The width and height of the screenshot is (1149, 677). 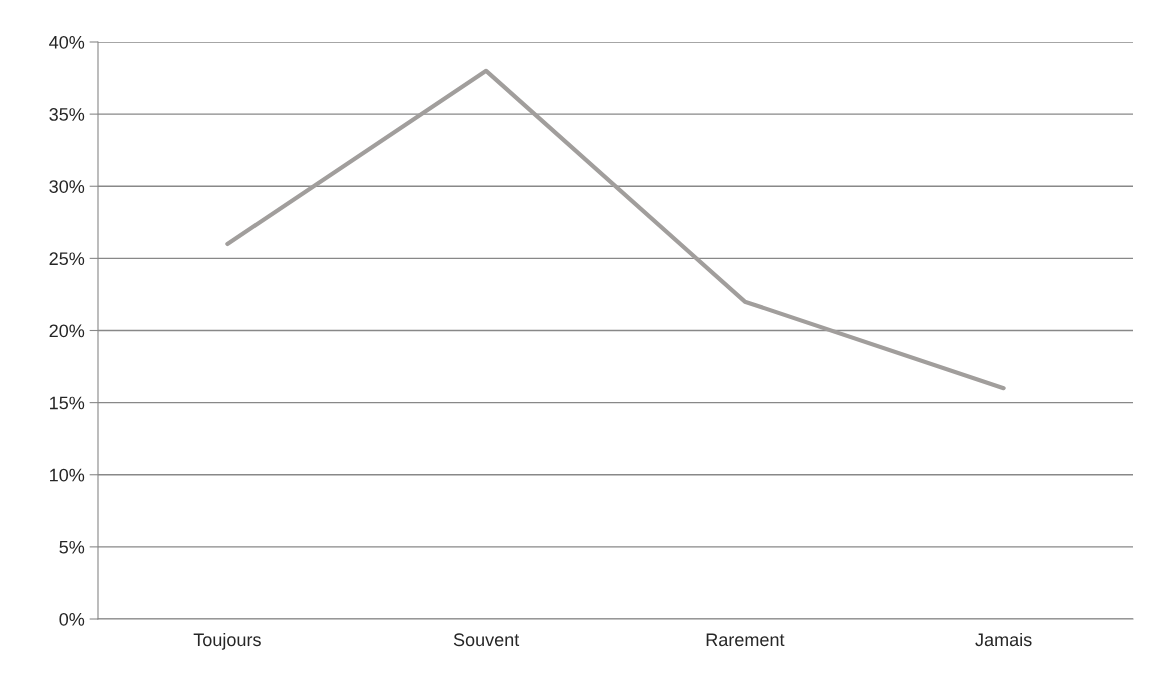 I want to click on y-tick-label: 30%, so click(x=67, y=186).